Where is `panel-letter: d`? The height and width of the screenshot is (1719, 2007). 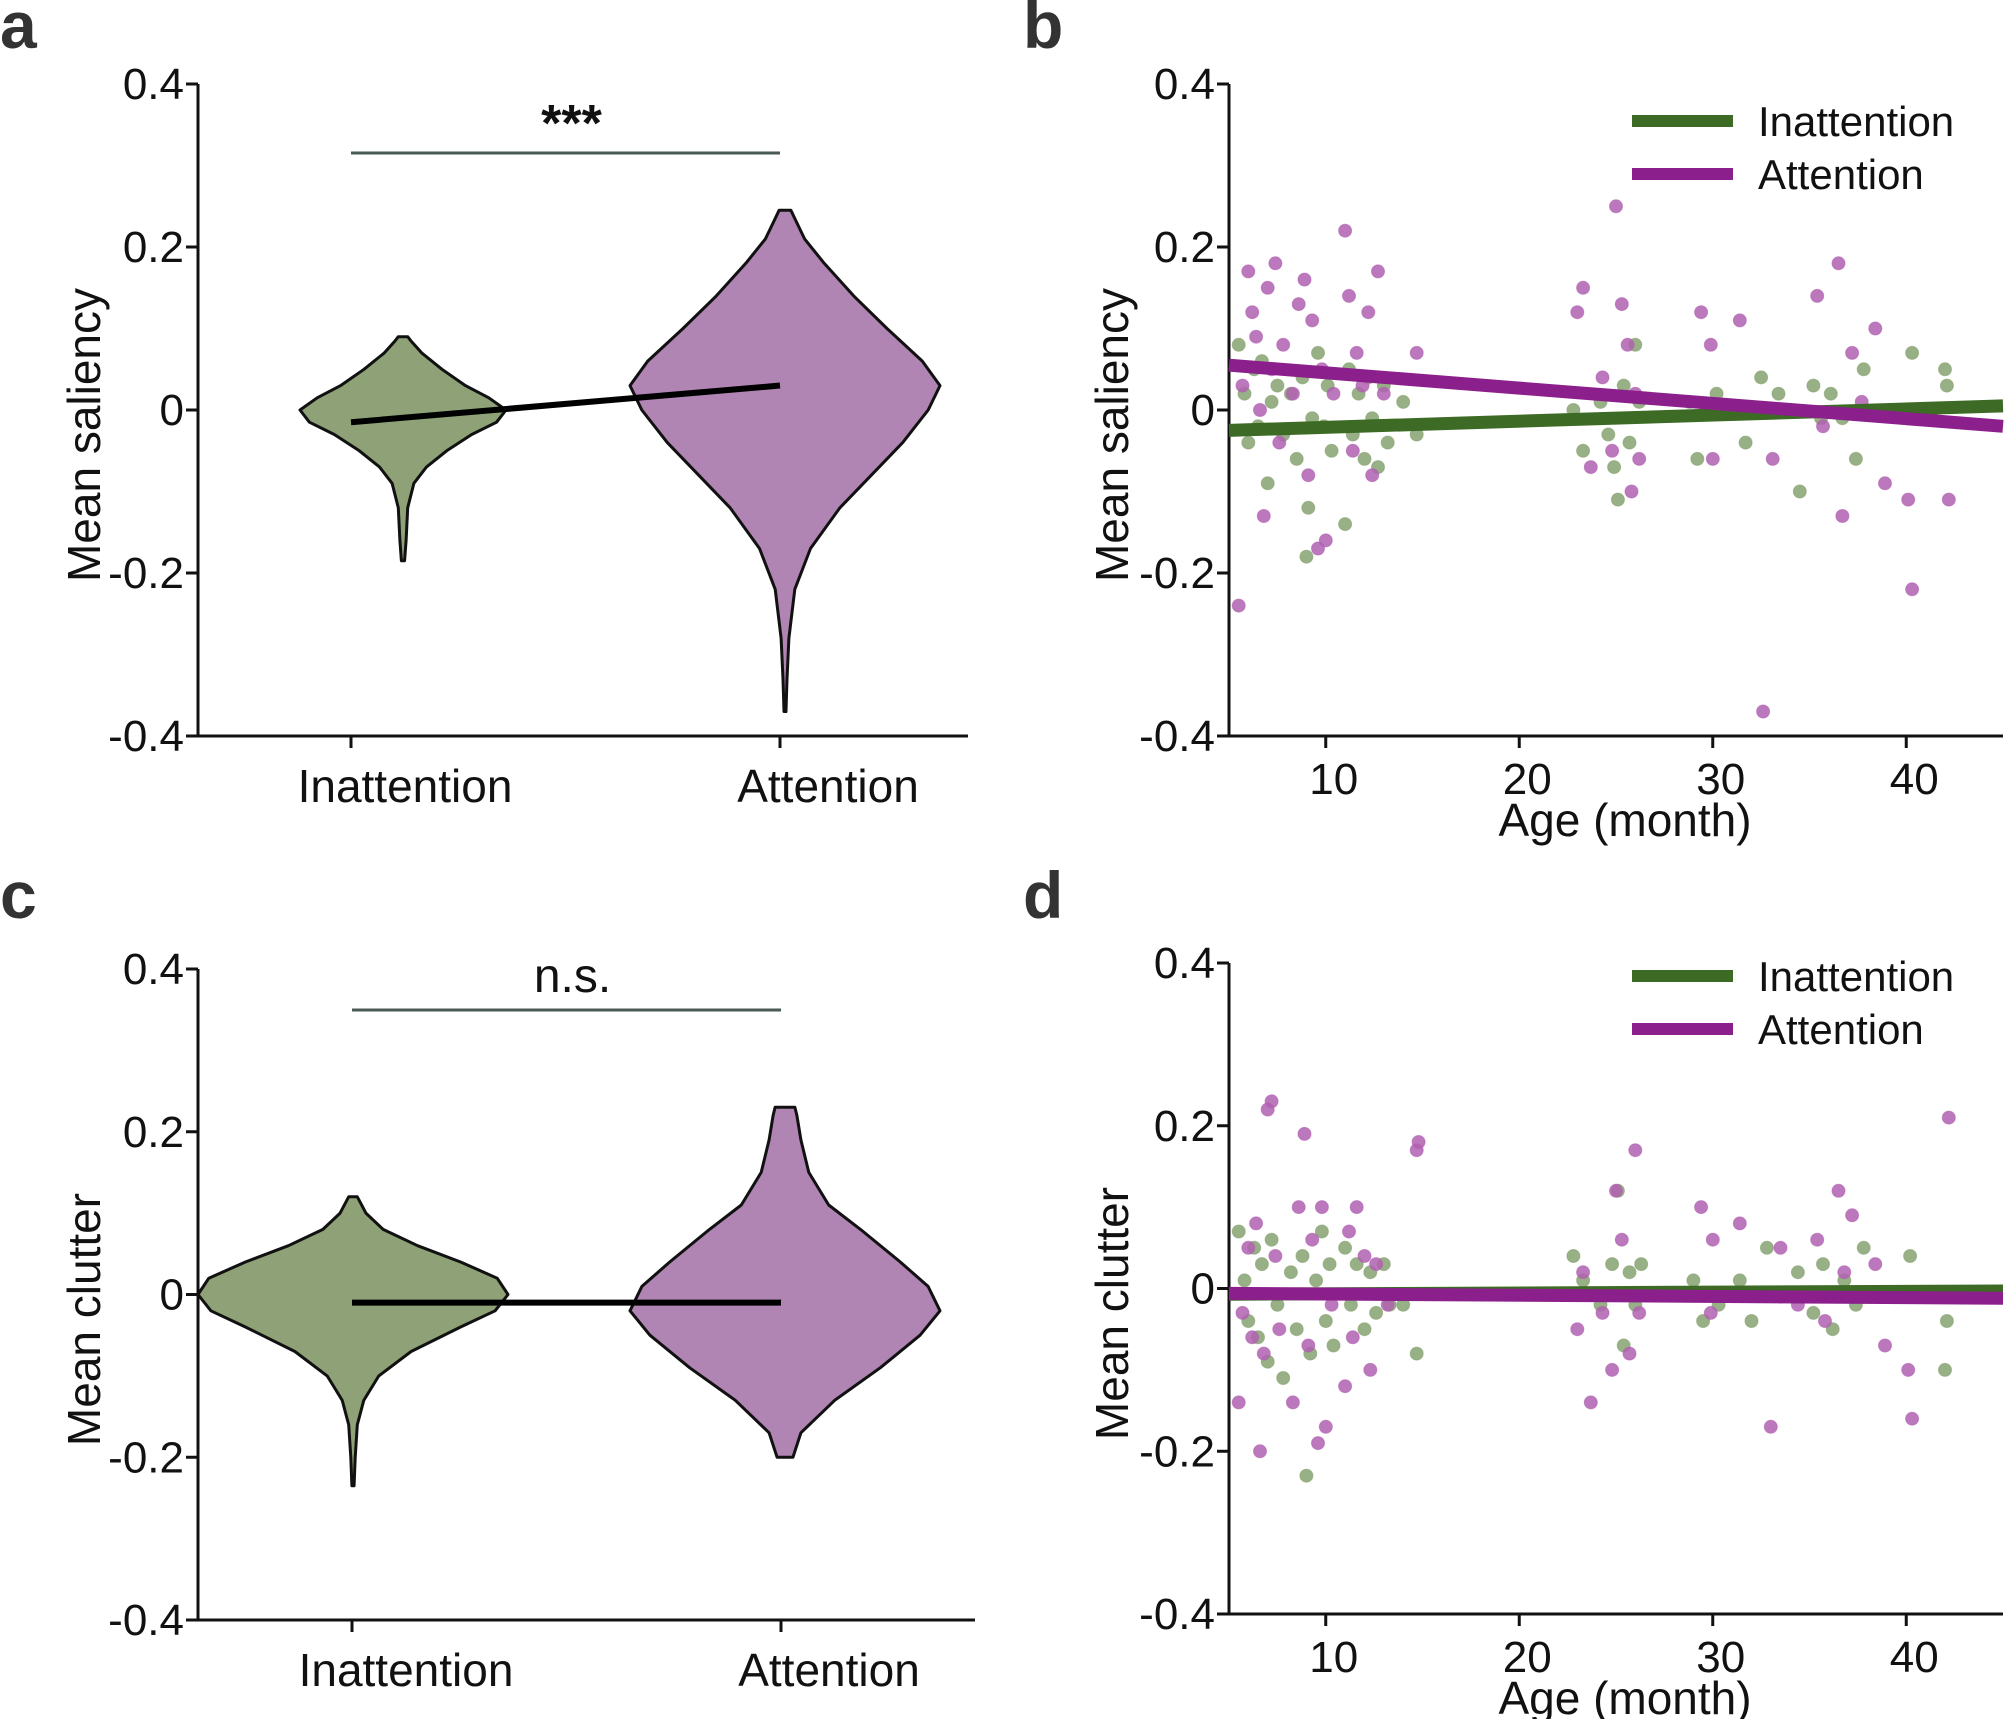 panel-letter: d is located at coordinates (1043, 895).